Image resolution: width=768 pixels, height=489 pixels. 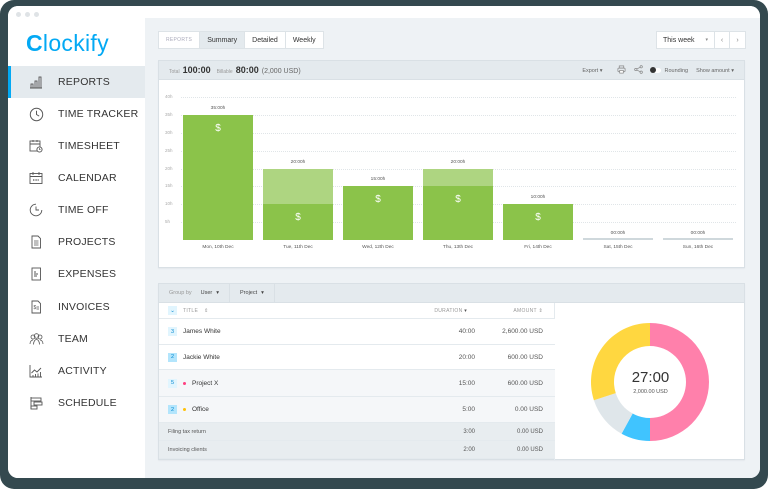 I want to click on billable-amount: (2,000 USD), so click(x=281, y=71).